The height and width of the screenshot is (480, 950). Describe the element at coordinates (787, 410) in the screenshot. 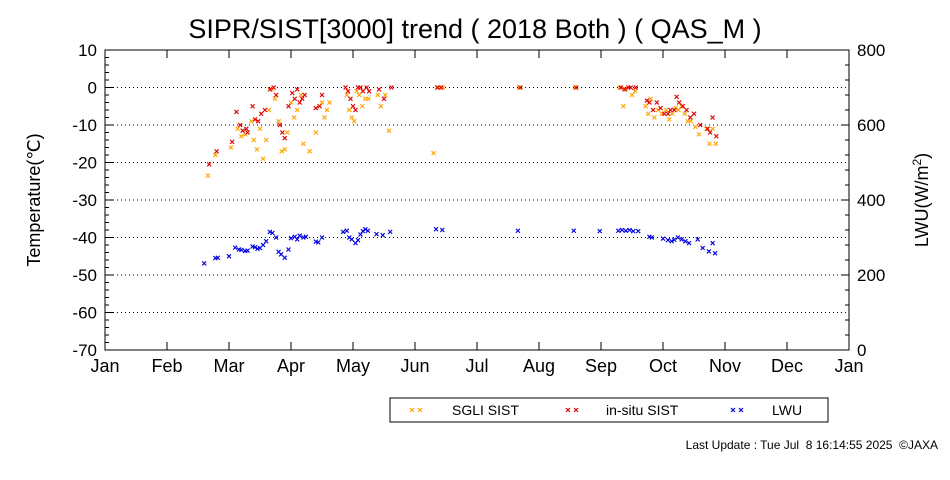

I see `legend-label: LWU` at that location.